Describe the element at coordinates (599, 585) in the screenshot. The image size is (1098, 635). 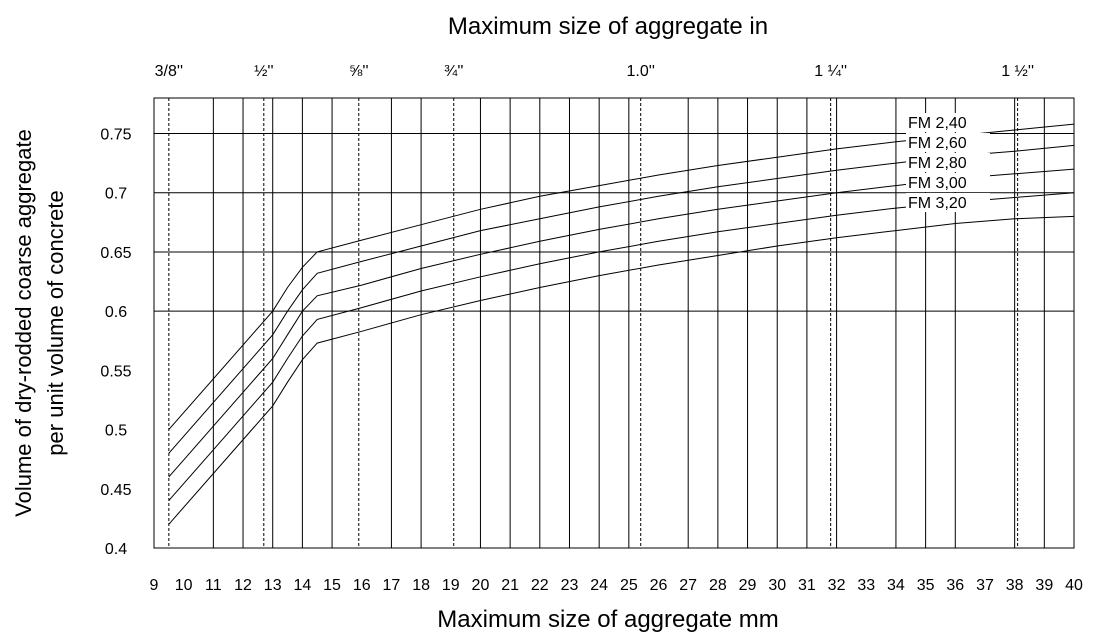
I see `x-tick-label: 24` at that location.